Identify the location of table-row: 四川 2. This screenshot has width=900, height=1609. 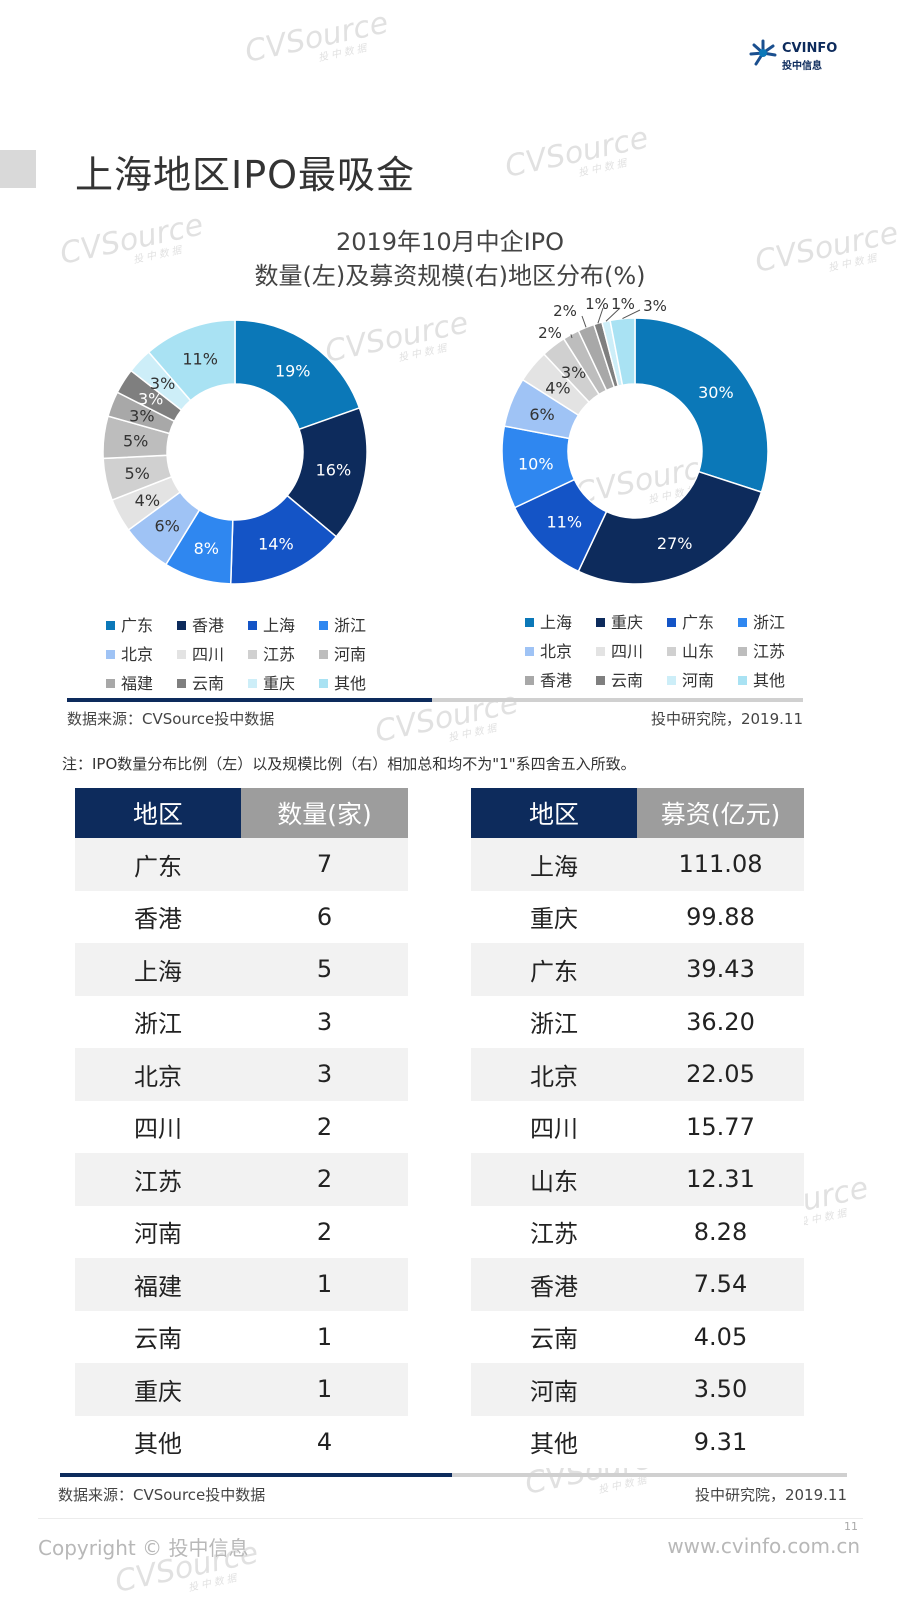
(241, 1126).